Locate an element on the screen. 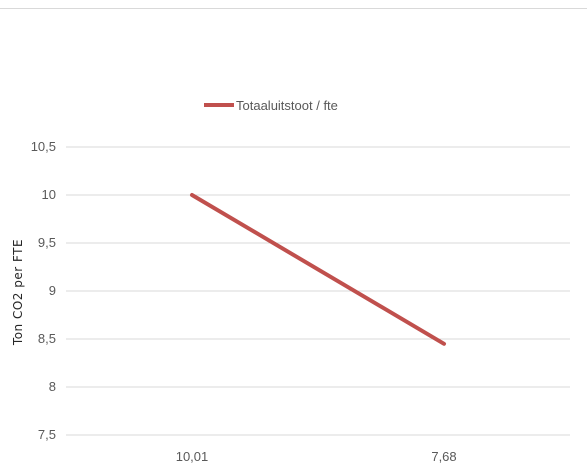  series-layer is located at coordinates (318, 269).